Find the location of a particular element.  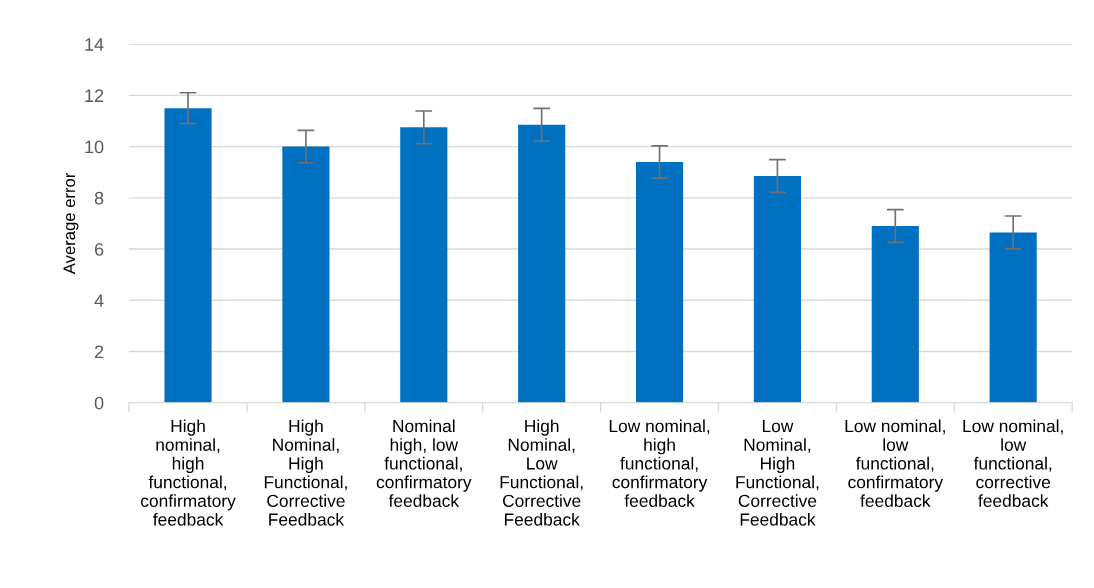

y-tick-label: 6 is located at coordinates (99, 249).